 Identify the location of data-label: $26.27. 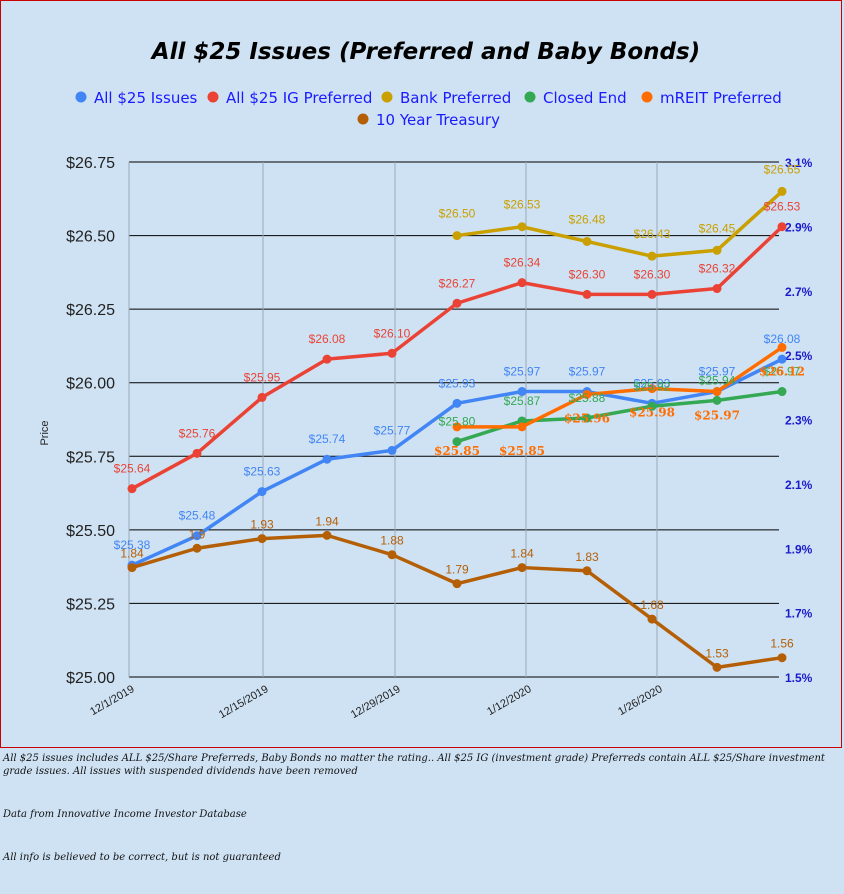
(457, 283).